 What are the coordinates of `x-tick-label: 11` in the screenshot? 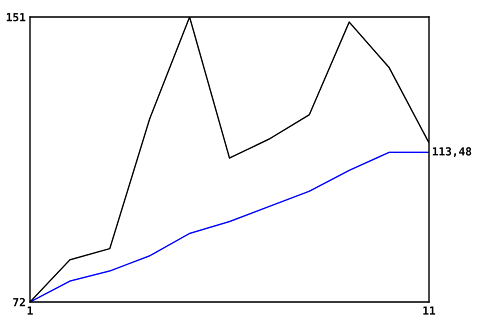 It's located at (429, 310).